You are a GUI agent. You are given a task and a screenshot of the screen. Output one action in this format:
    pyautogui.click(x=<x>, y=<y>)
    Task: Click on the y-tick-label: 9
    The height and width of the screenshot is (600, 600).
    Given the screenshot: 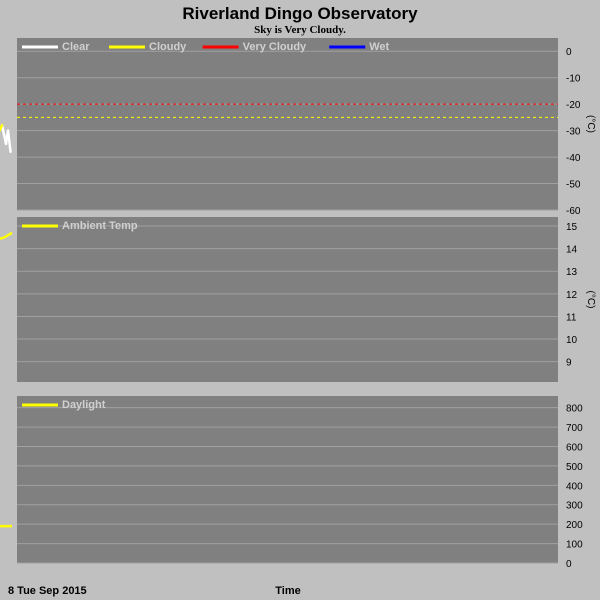 What is the action you would take?
    pyautogui.click(x=569, y=363)
    